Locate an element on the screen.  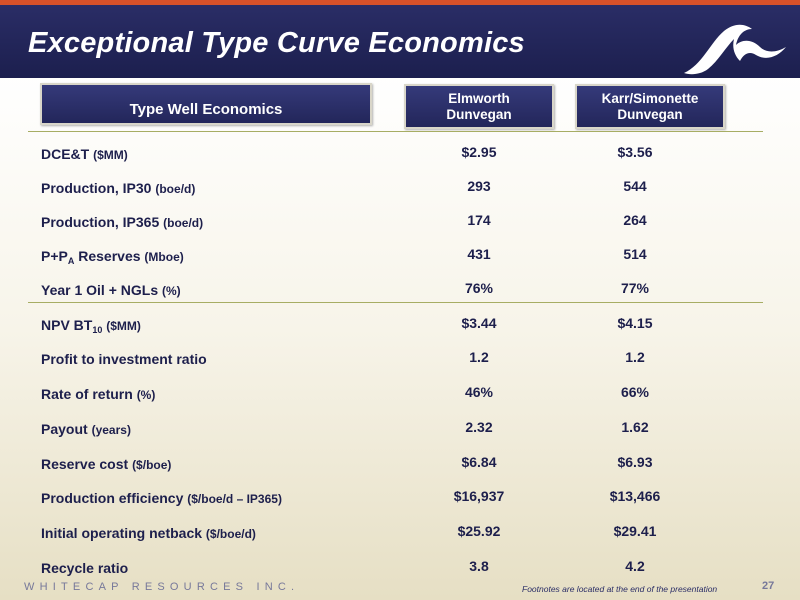
table-title-box: Type Well Economics is located at coordinates (206, 104).